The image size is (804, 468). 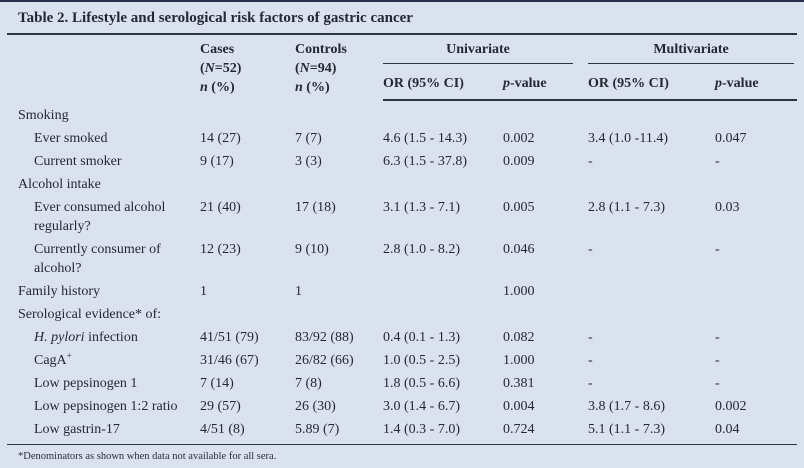 I want to click on cell-controls: 26/82 (66), so click(x=324, y=360).